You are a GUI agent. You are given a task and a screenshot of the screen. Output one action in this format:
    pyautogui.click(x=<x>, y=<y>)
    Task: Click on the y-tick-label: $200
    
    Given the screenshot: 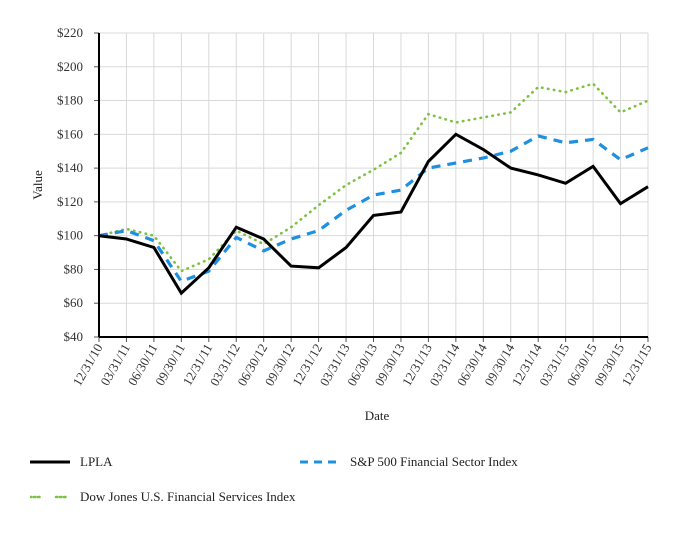 What is the action you would take?
    pyautogui.click(x=70, y=66)
    